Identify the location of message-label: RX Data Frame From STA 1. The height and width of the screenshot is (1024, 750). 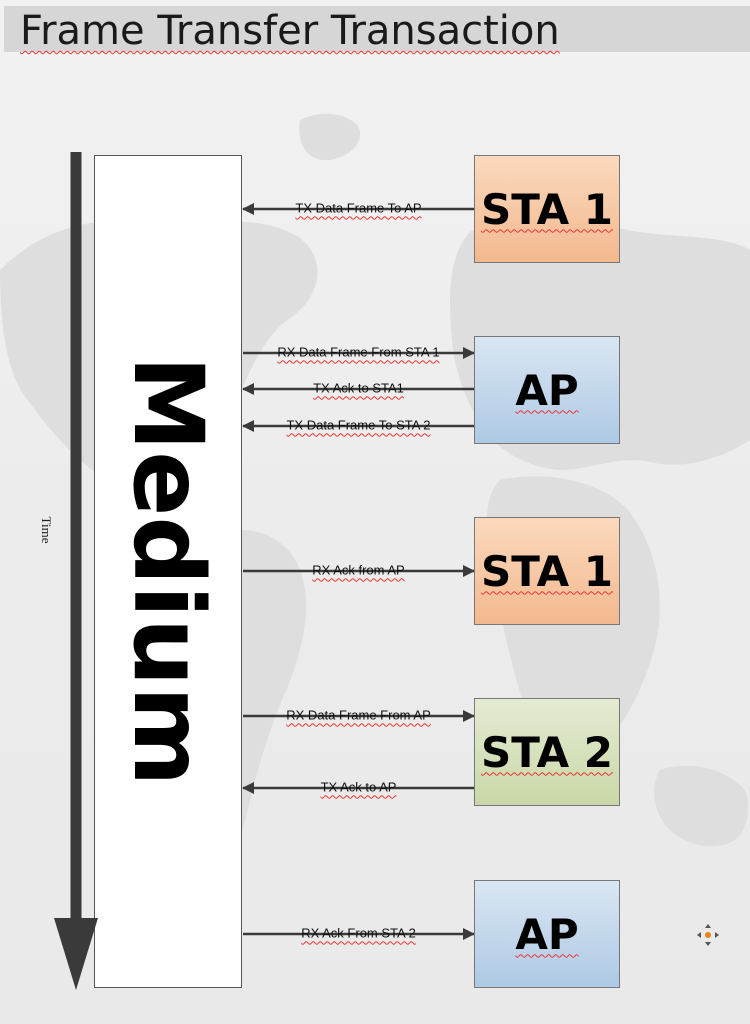
(358, 352).